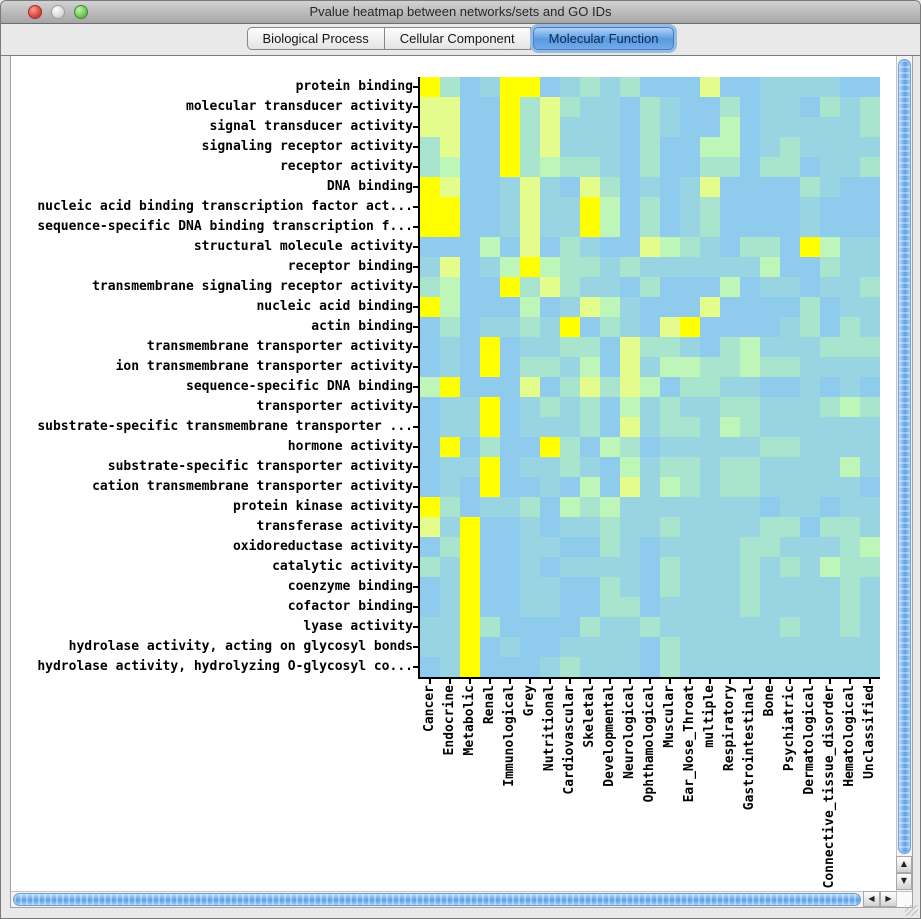 The width and height of the screenshot is (921, 919). I want to click on scroll-left-button: ◀, so click(871, 899).